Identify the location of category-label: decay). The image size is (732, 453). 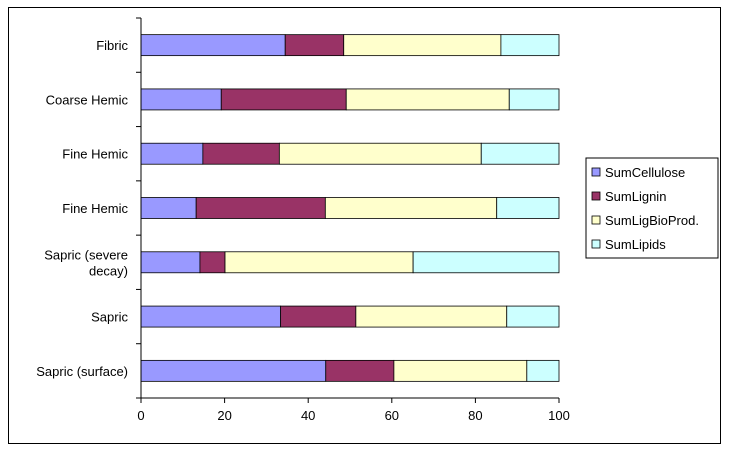
(108, 270).